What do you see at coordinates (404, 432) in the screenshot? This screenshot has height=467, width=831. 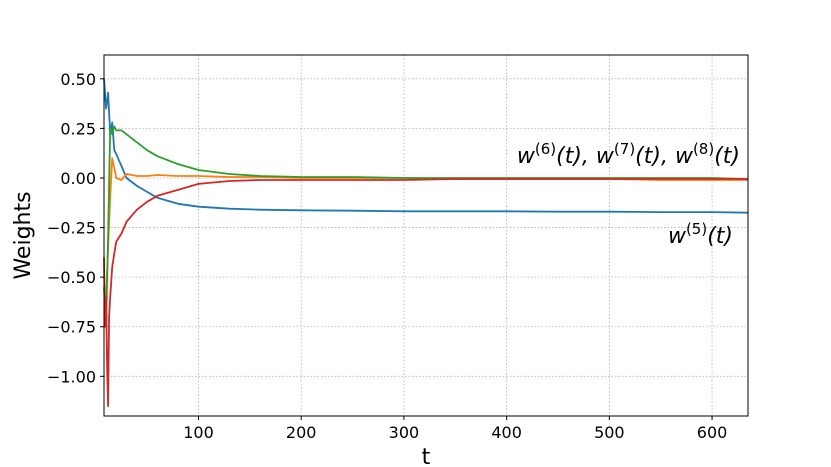 I see `x-tick-label: 300` at bounding box center [404, 432].